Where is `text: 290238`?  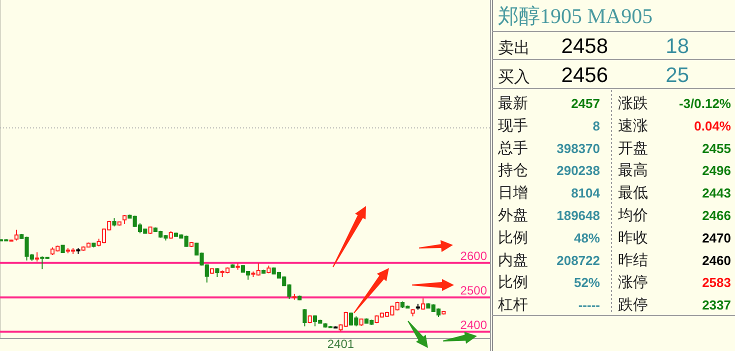 text: 290238 is located at coordinates (578, 170).